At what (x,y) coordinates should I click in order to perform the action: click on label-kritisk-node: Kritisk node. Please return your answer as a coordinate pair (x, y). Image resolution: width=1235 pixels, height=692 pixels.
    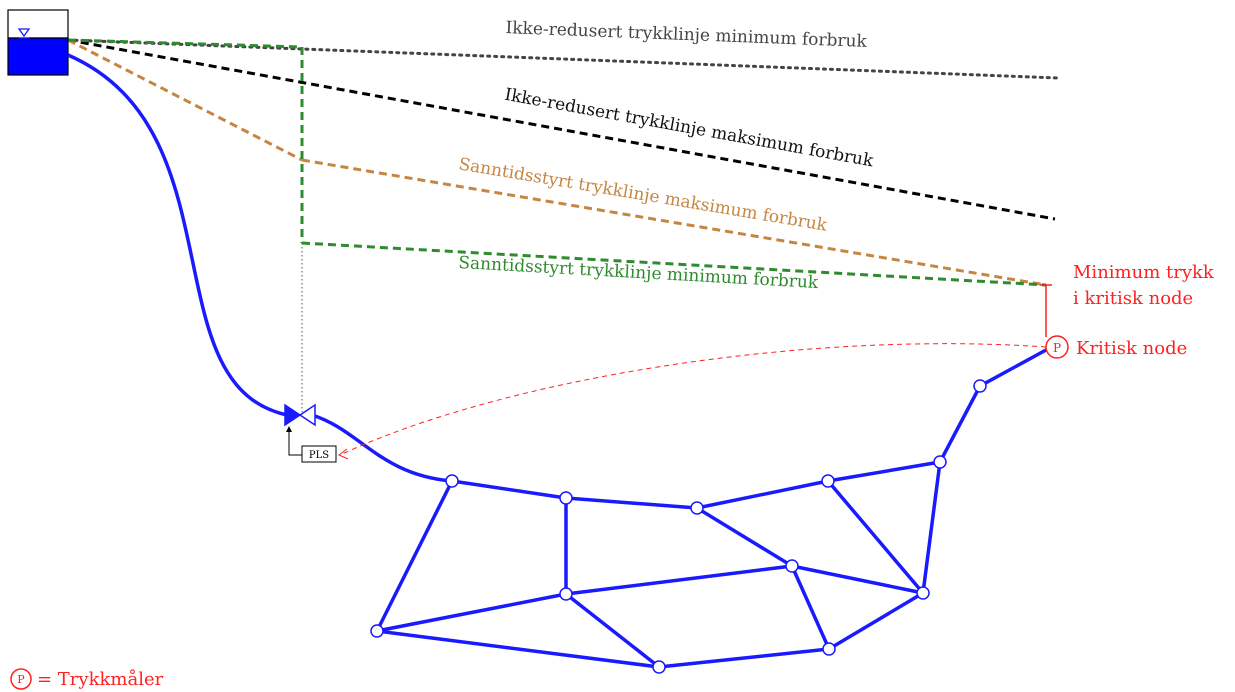
    Looking at the image, I should click on (1131, 348).